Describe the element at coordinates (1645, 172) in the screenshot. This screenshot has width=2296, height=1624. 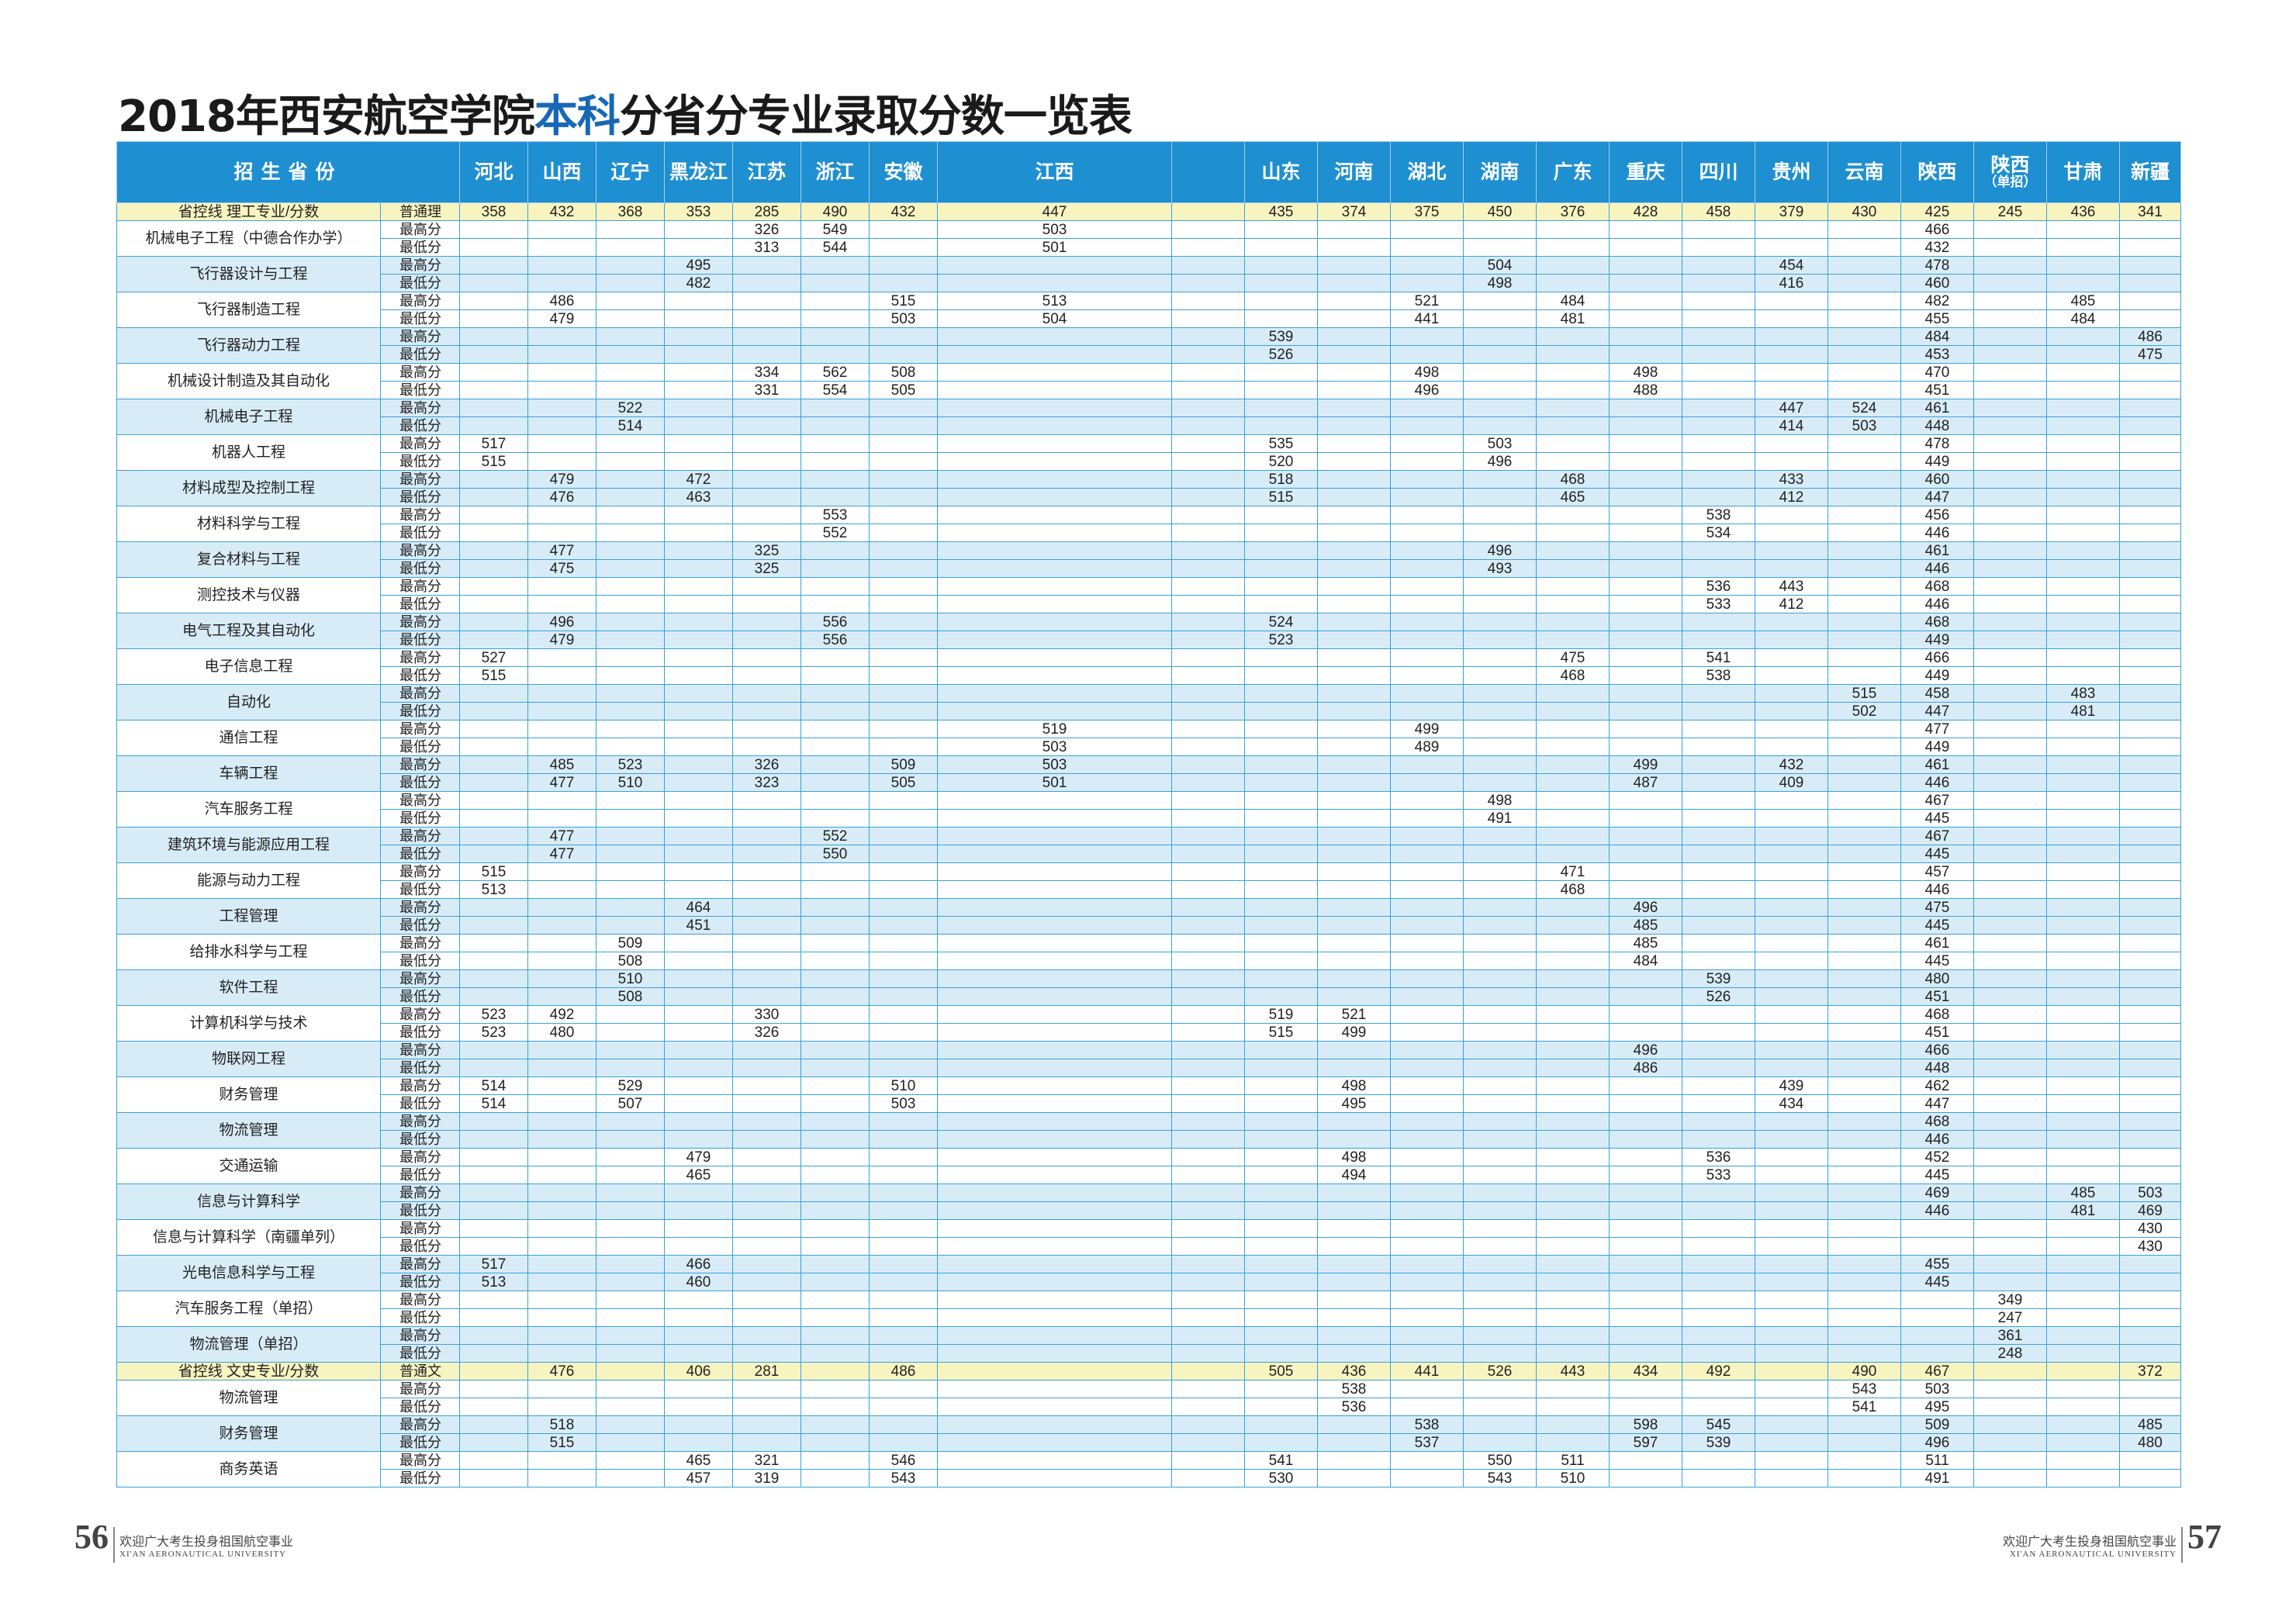
I see `header-province-name: 重庆` at that location.